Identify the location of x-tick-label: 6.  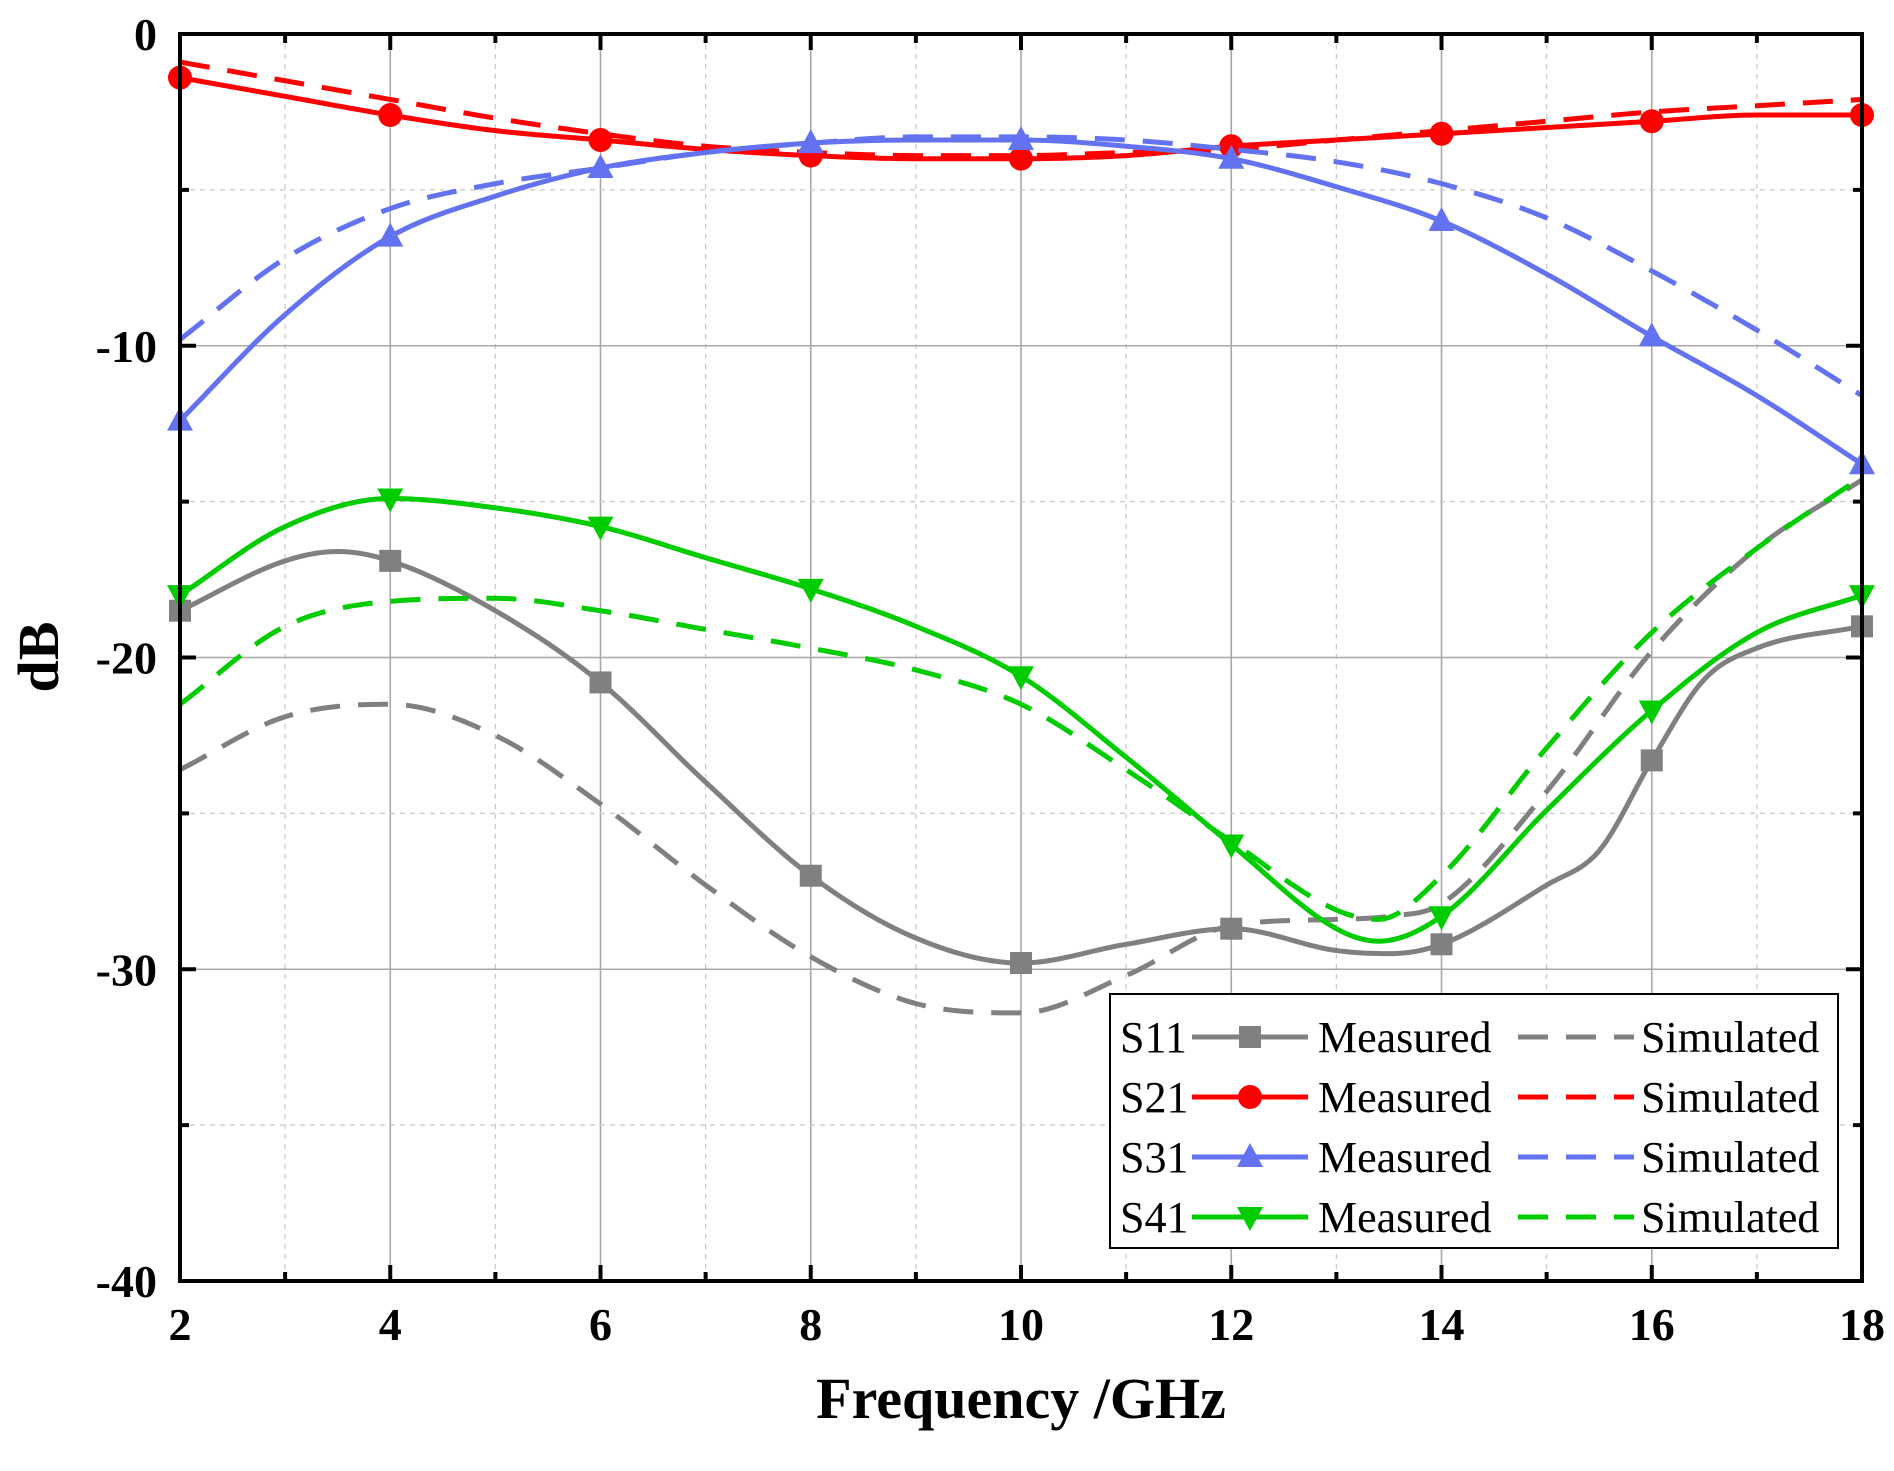
(600, 1324).